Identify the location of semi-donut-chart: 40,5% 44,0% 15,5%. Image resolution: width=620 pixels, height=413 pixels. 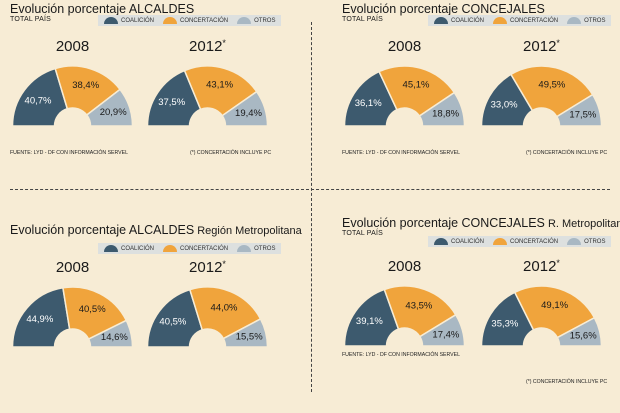
(207, 317).